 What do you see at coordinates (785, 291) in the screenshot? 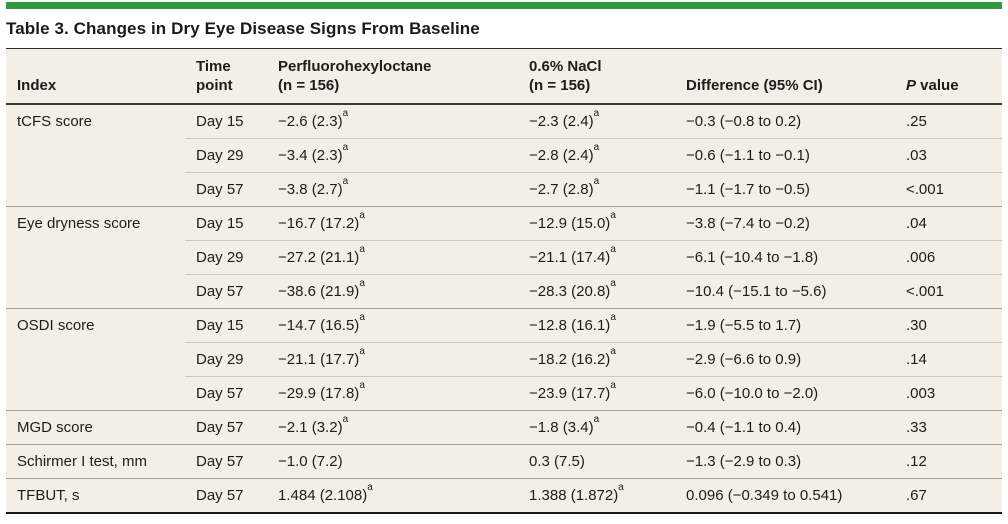
I see `difference-cell: −10.4 (−15.1 to −5.6)` at bounding box center [785, 291].